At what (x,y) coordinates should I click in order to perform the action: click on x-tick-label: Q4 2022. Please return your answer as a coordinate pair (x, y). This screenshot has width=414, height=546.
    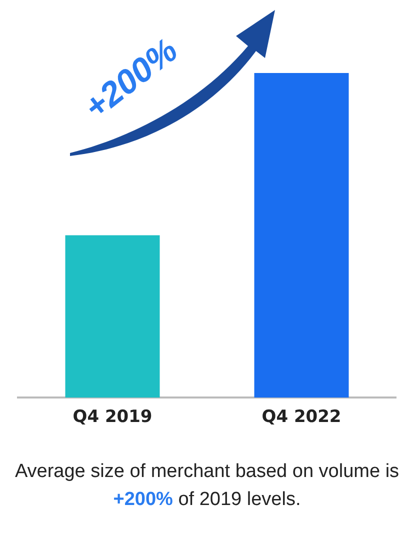
    Looking at the image, I should click on (302, 417).